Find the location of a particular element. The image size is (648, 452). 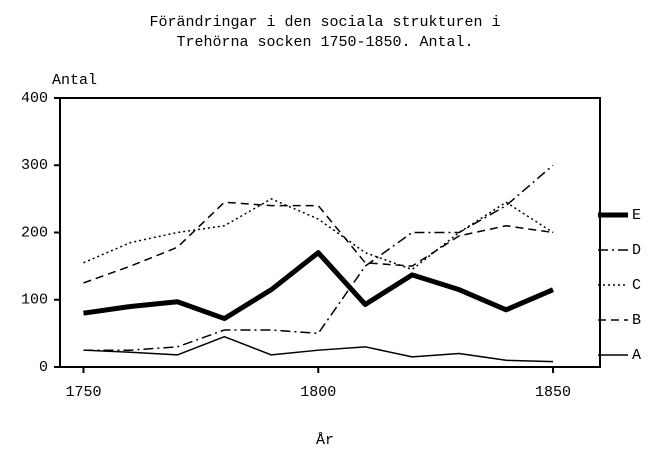

chart-title: Trehörna socken 1750-1850. Antal. is located at coordinates (324, 42).